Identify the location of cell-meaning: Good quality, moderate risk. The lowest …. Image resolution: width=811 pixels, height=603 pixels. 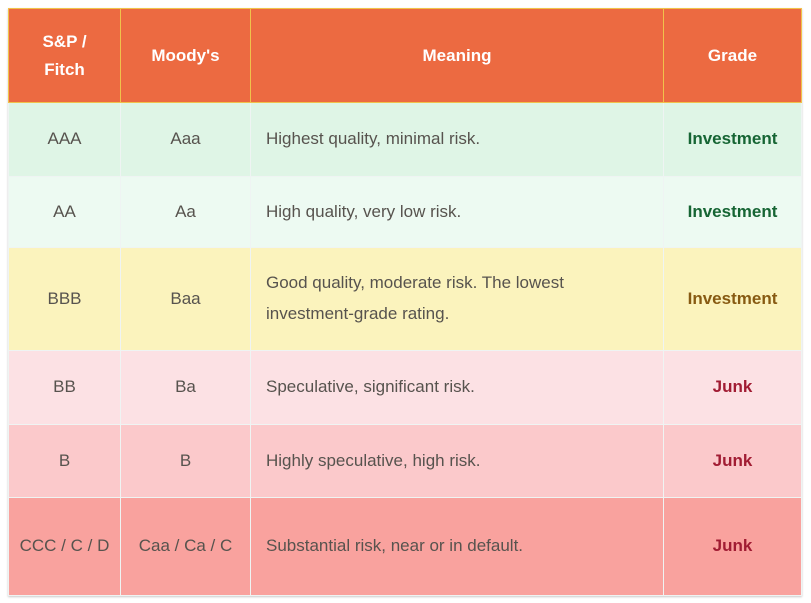
(457, 299).